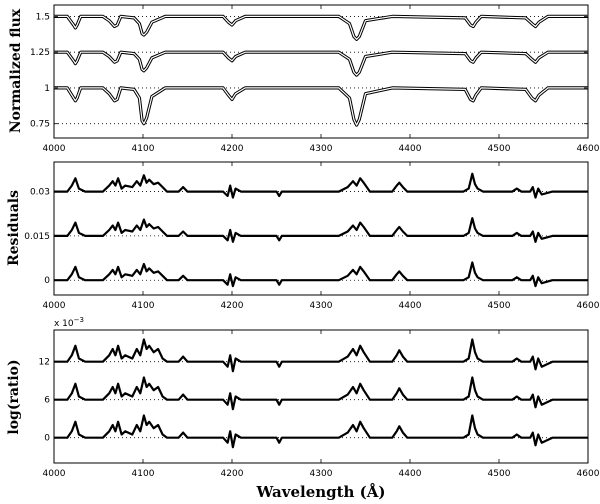  I want to click on y-tick-label: 12, so click(44, 363).